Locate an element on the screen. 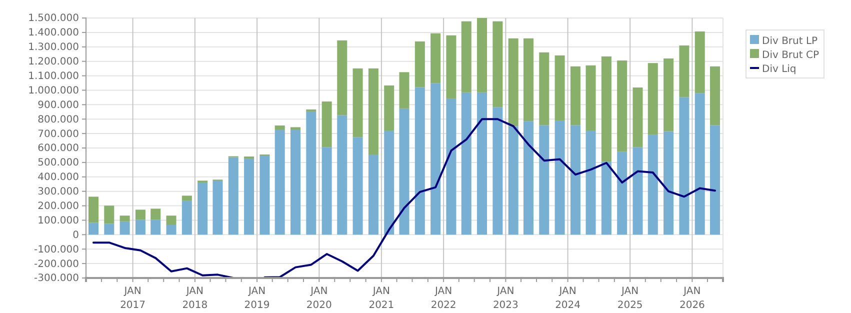 The height and width of the screenshot is (313, 851). y-tick-label: 700.000 is located at coordinates (58, 134).